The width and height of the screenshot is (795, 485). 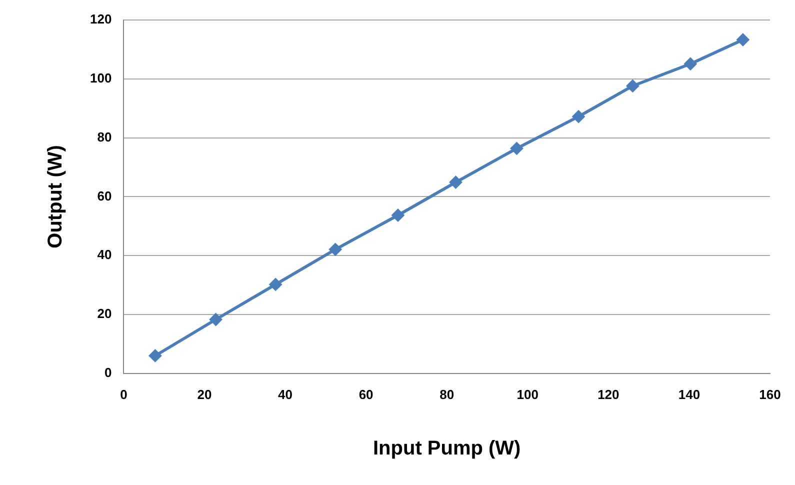 What do you see at coordinates (366, 394) in the screenshot?
I see `x-tick-label: 60` at bounding box center [366, 394].